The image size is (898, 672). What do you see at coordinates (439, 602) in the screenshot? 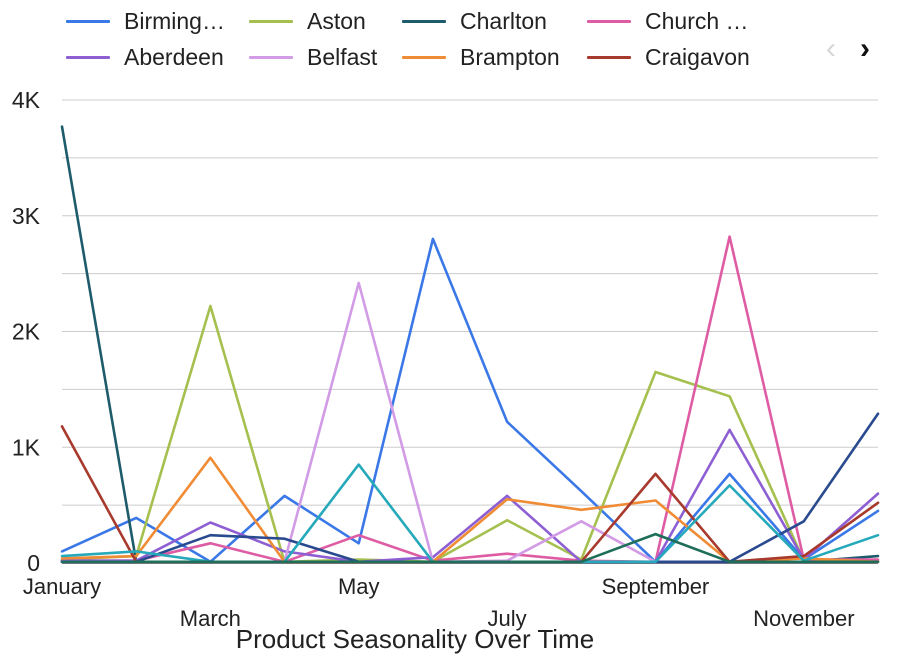
I see `x-axis-tick-labels: January March May July September November` at bounding box center [439, 602].